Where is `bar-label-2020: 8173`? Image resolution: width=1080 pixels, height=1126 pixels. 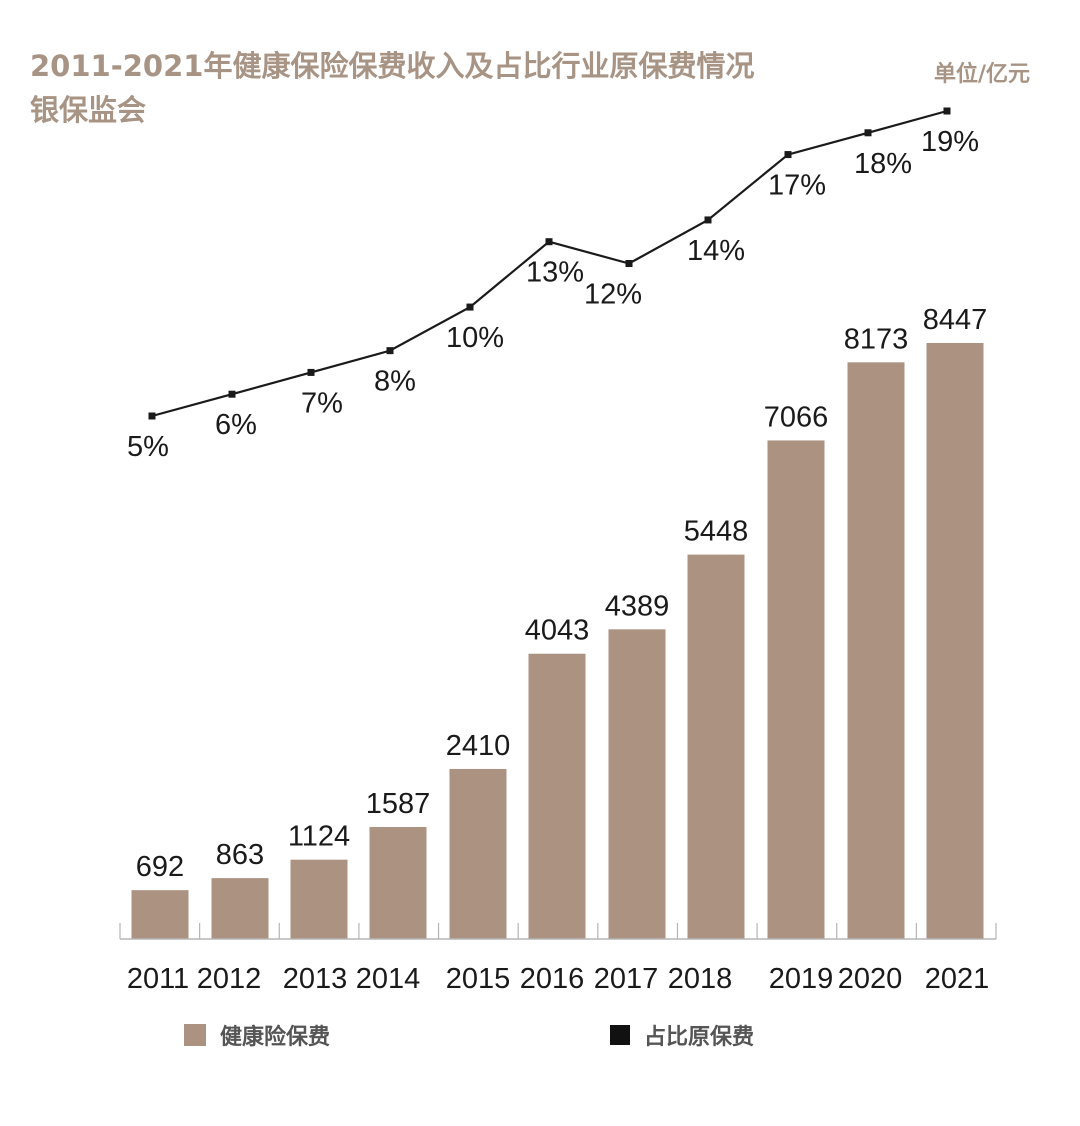 bar-label-2020: 8173 is located at coordinates (876, 339).